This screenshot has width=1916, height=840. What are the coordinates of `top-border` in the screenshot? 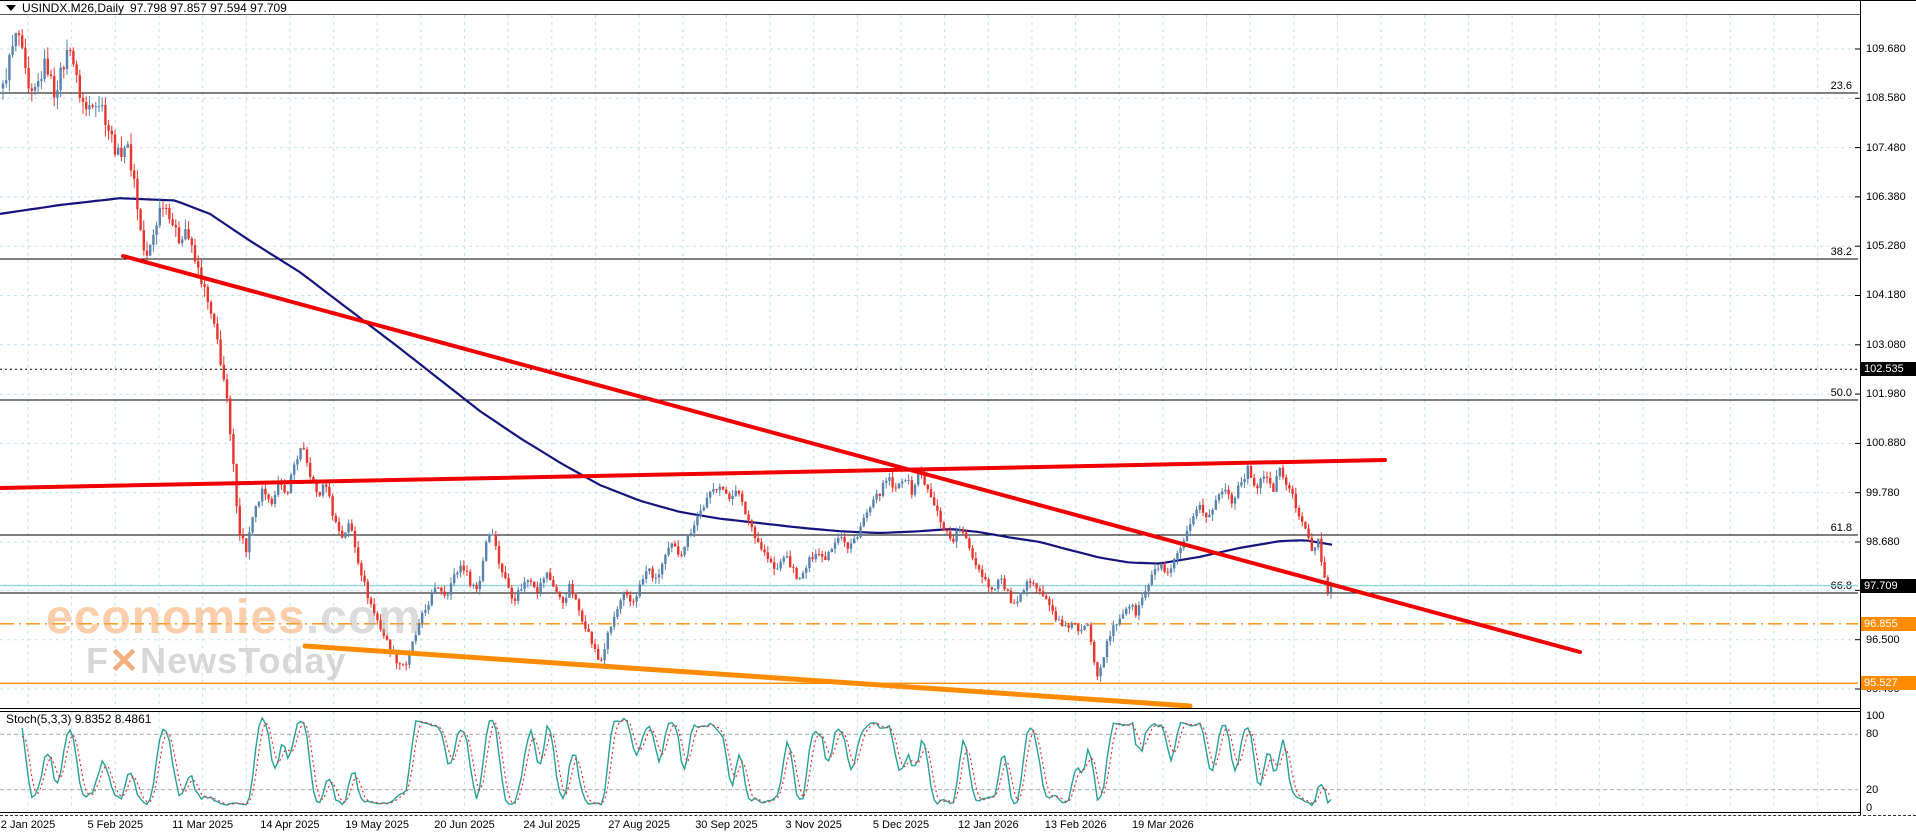 It's located at (958, 0).